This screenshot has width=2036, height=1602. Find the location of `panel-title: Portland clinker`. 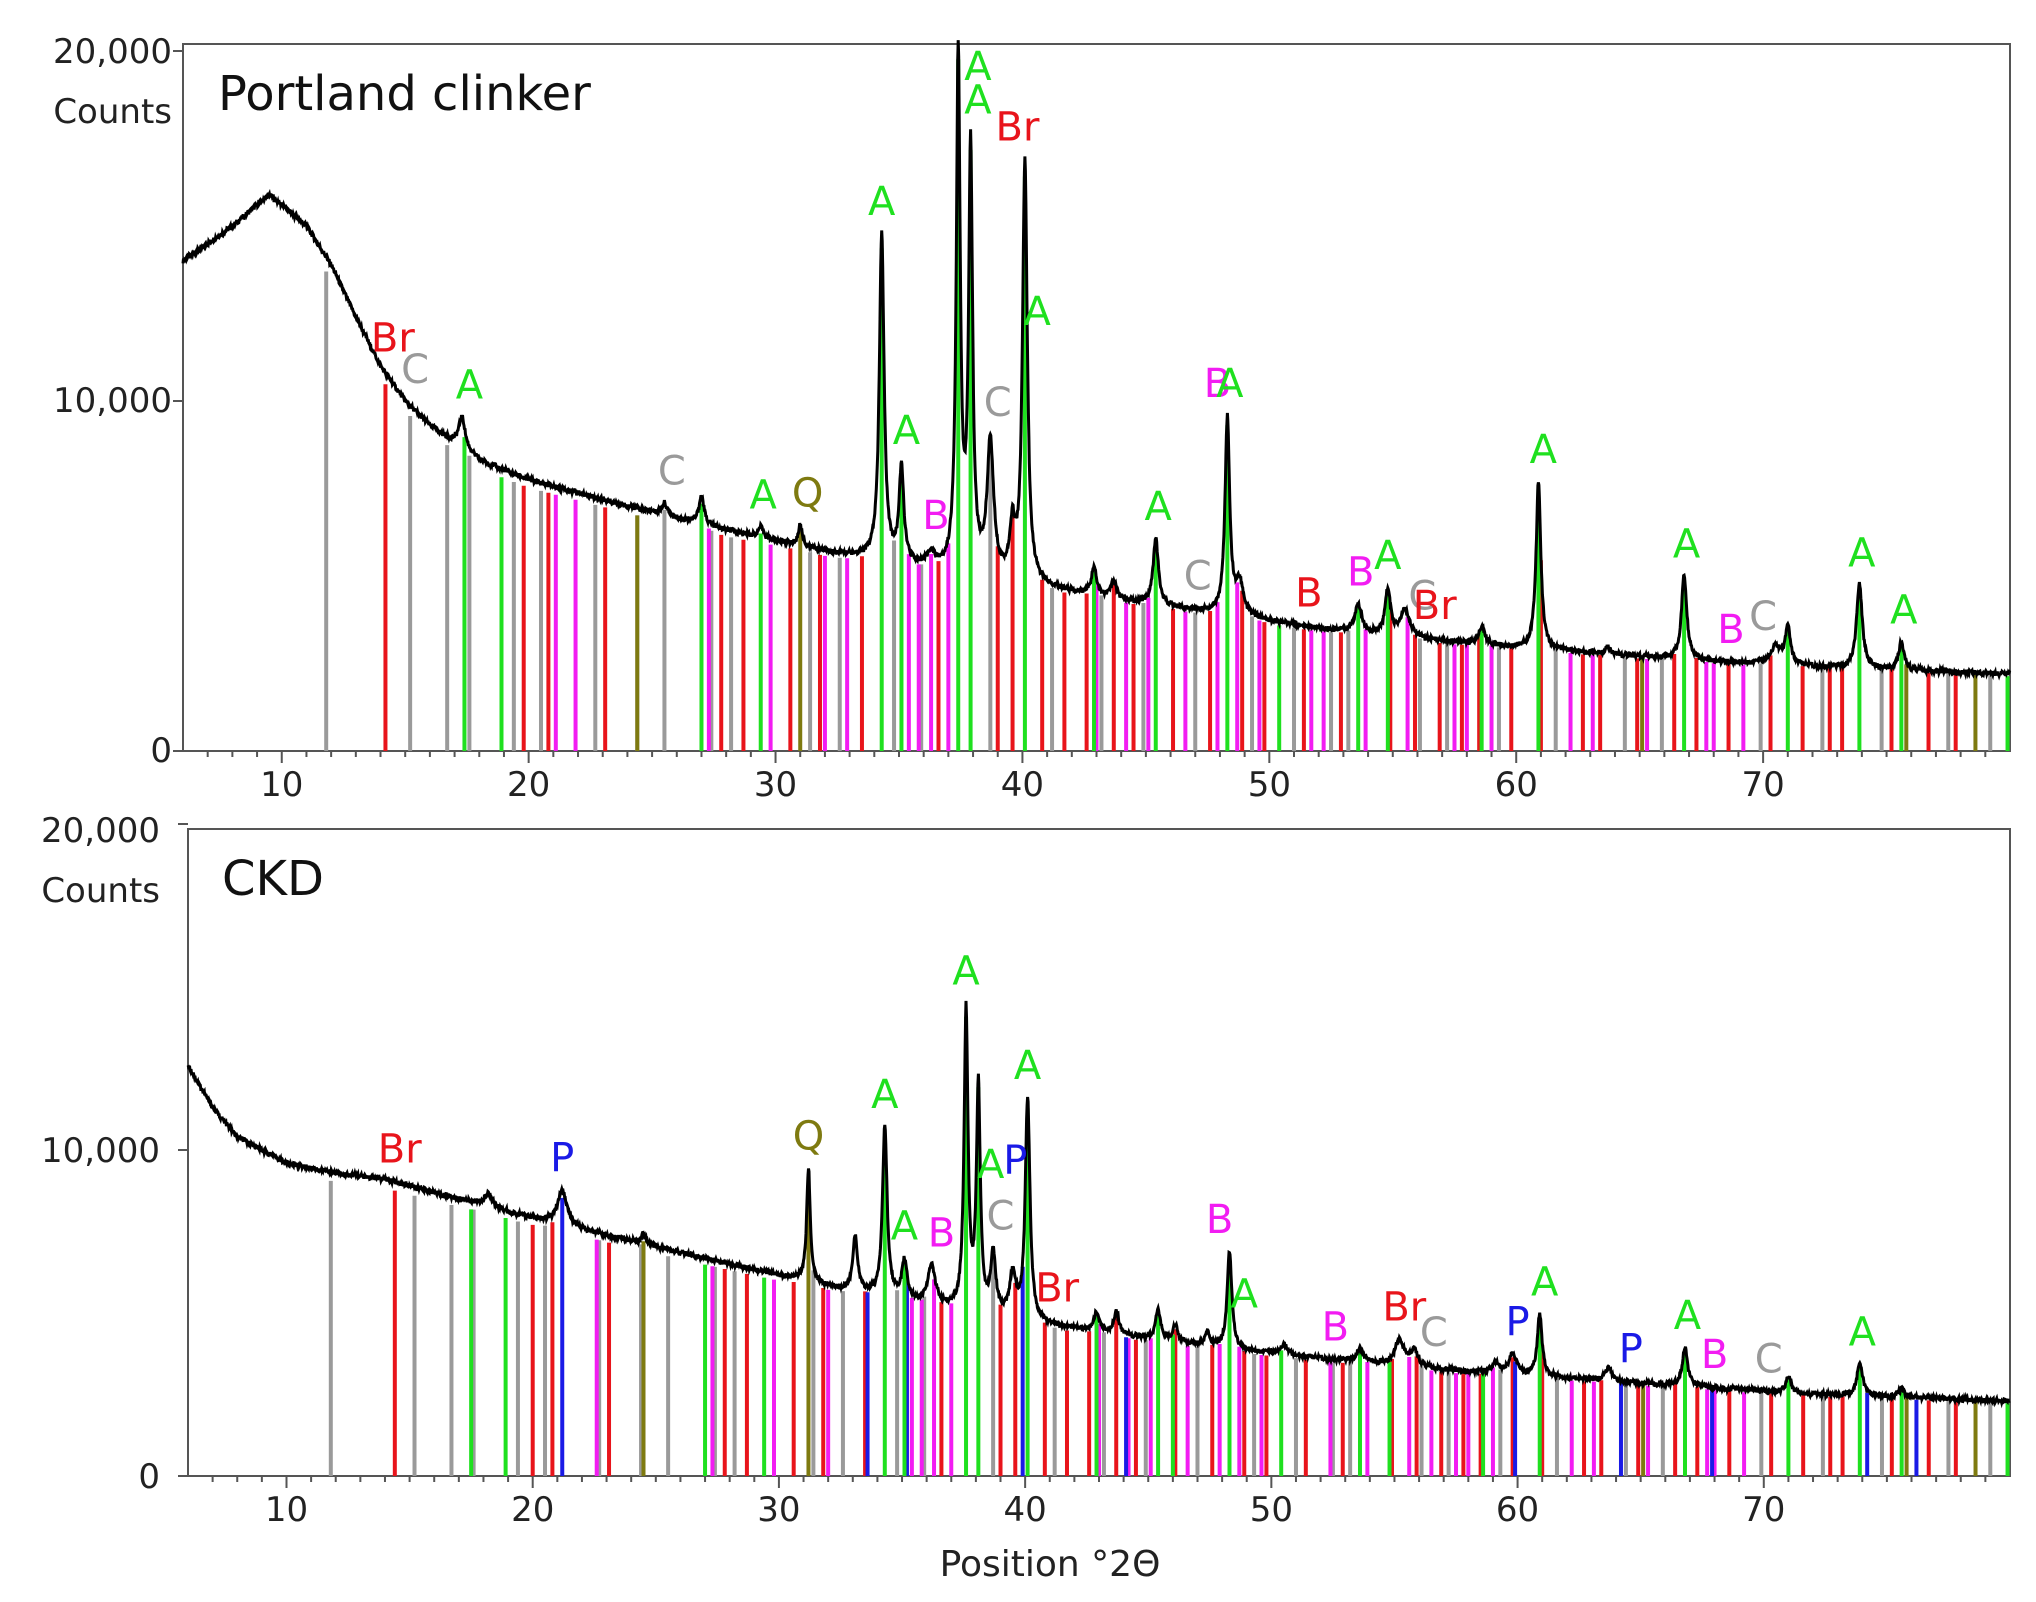

panel-title: Portland clinker is located at coordinates (404, 94).